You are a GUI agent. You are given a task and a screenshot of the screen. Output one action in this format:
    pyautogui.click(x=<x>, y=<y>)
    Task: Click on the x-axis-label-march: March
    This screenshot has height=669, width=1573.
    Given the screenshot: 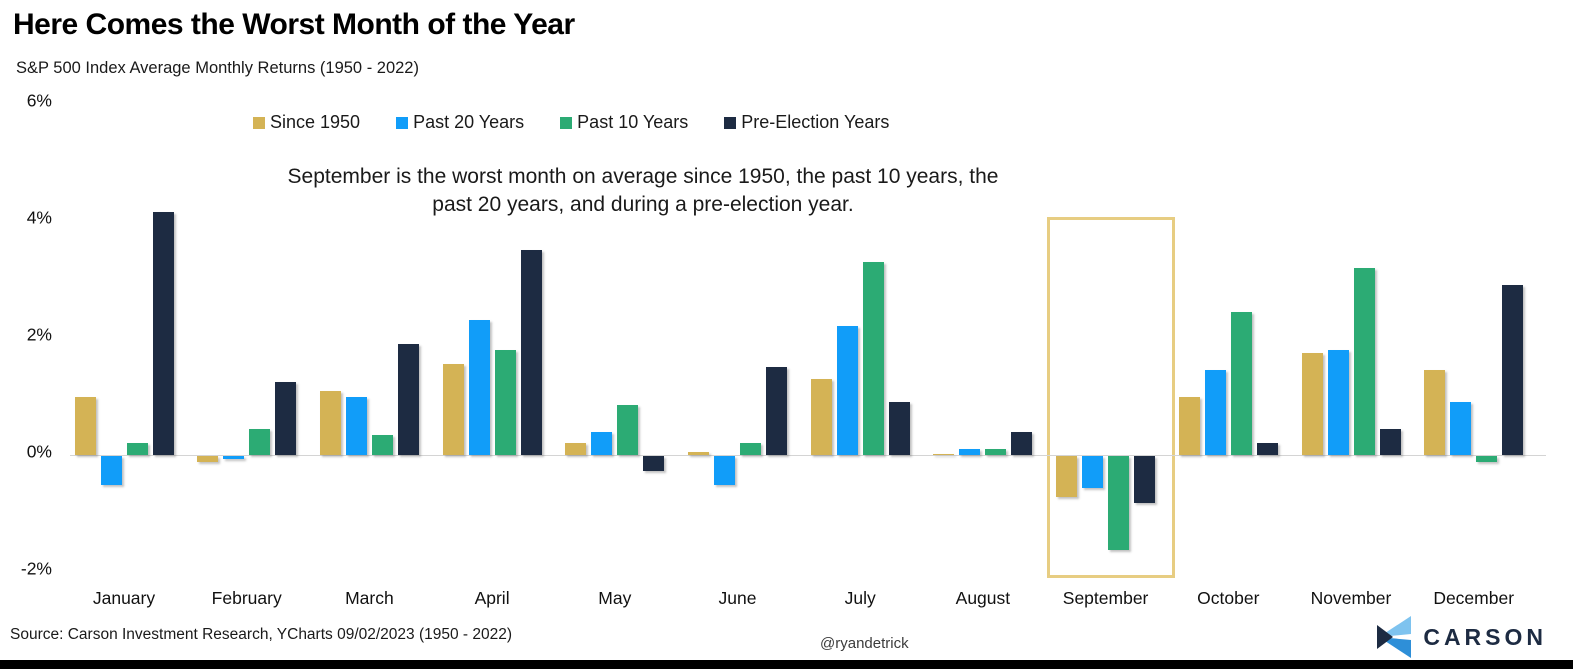 What is the action you would take?
    pyautogui.click(x=369, y=598)
    